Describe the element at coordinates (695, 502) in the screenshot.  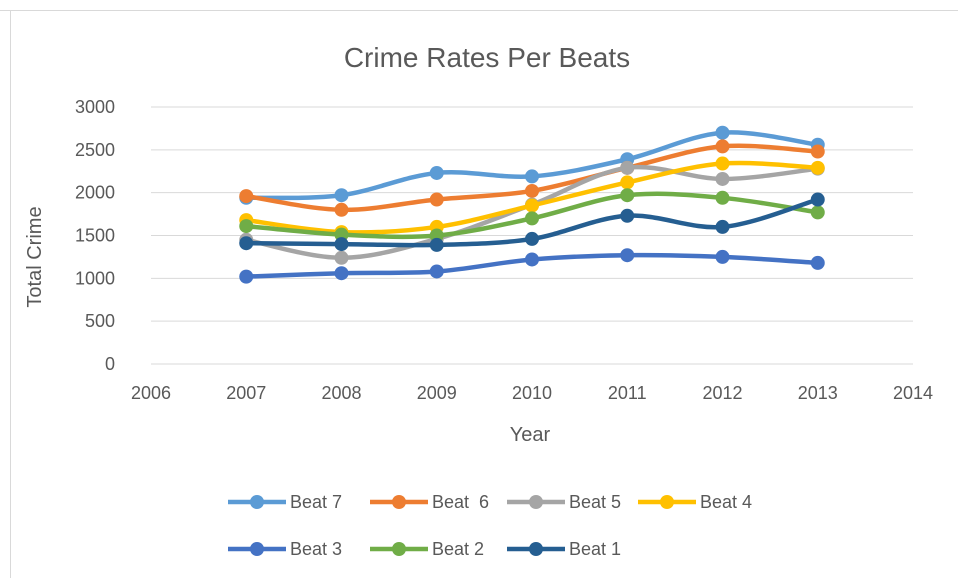
I see `legend-item: Beat 4` at that location.